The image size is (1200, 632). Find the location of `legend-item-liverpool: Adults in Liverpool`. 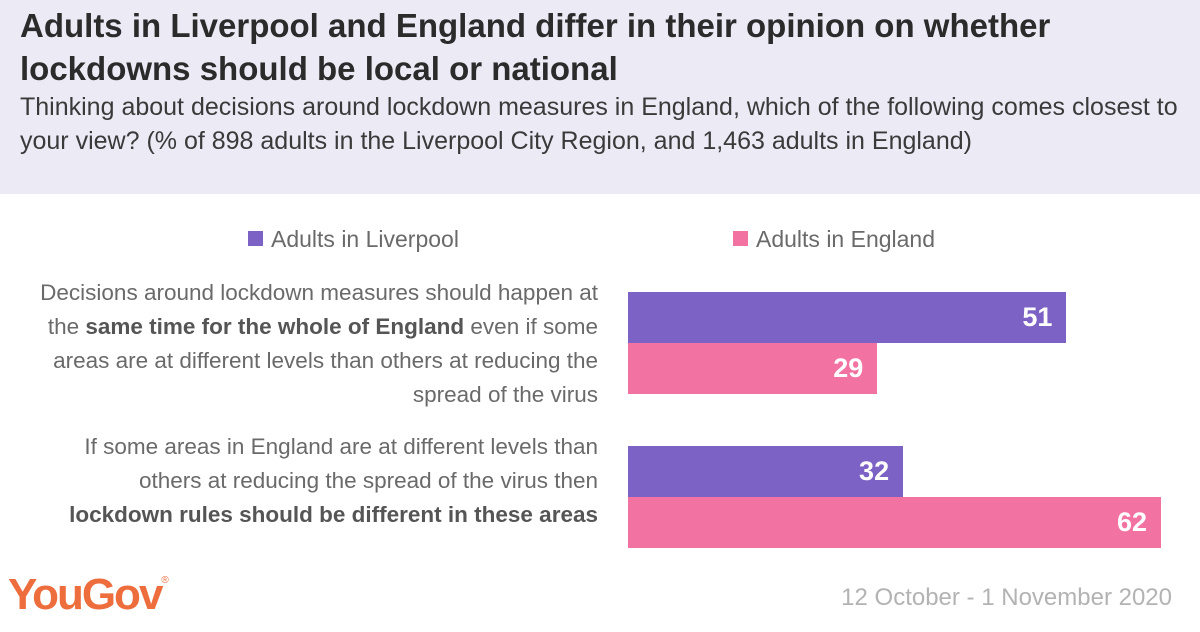

legend-item-liverpool: Adults in Liverpool is located at coordinates (353, 239).